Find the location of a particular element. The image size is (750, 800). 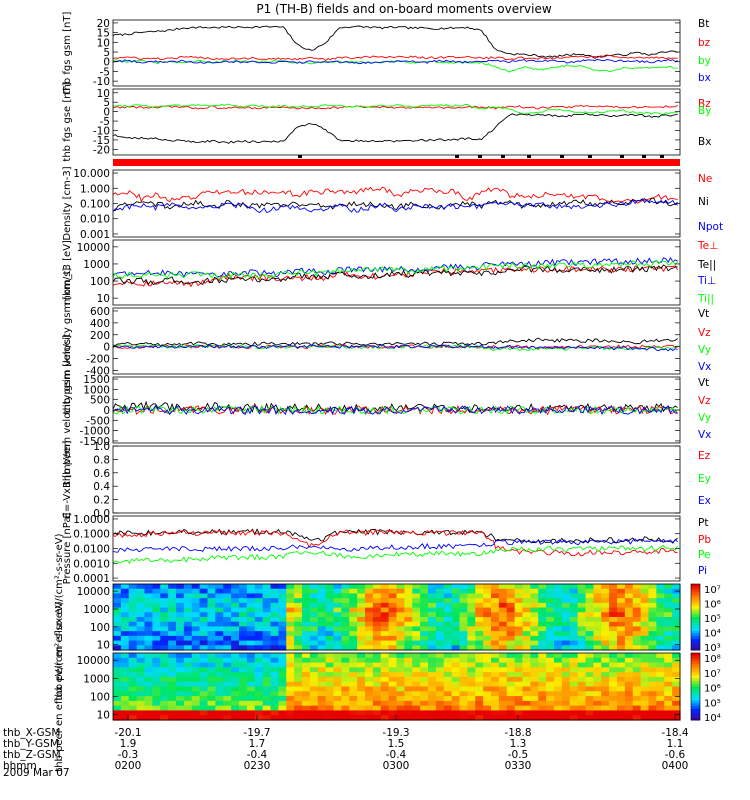

series-line-Npot is located at coordinates (395, 206).